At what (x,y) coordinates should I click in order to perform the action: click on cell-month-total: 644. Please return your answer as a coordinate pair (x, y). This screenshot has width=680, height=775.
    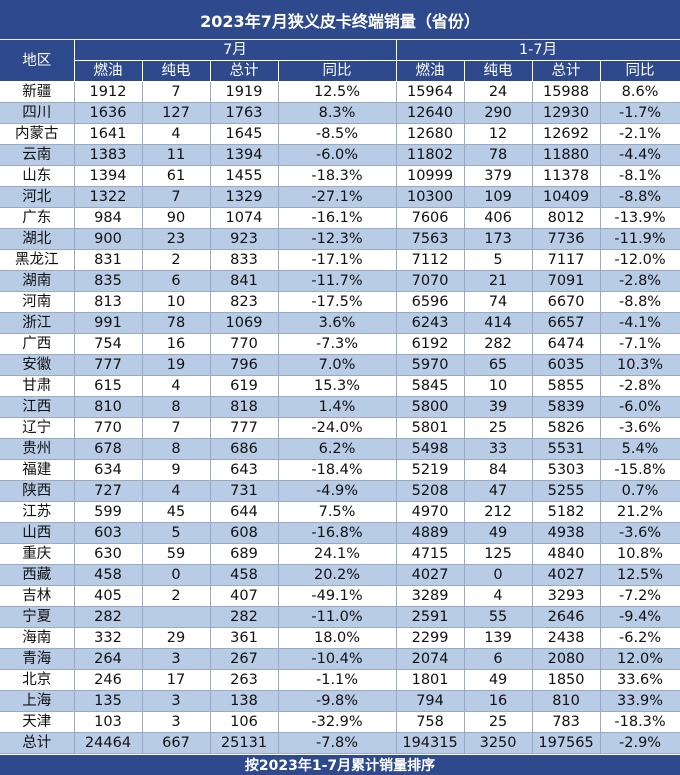
    Looking at the image, I should click on (244, 512).